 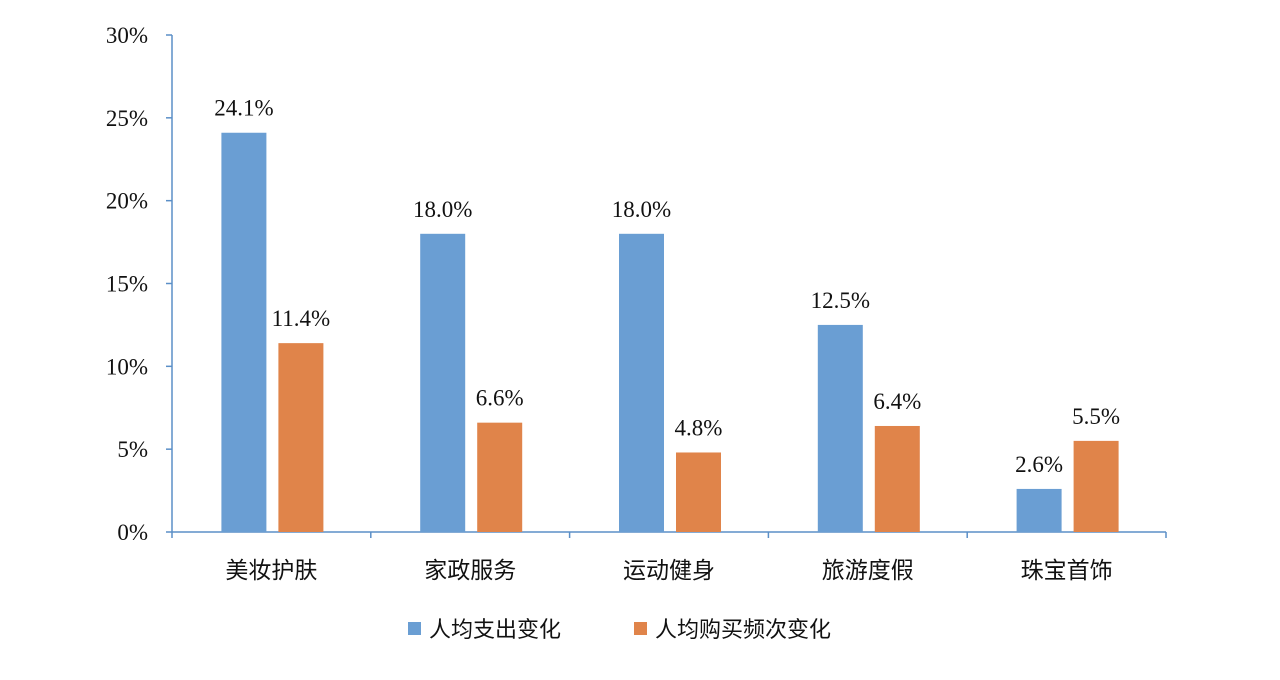 What do you see at coordinates (669, 571) in the screenshot?
I see `x-category-label: 运动健身` at bounding box center [669, 571].